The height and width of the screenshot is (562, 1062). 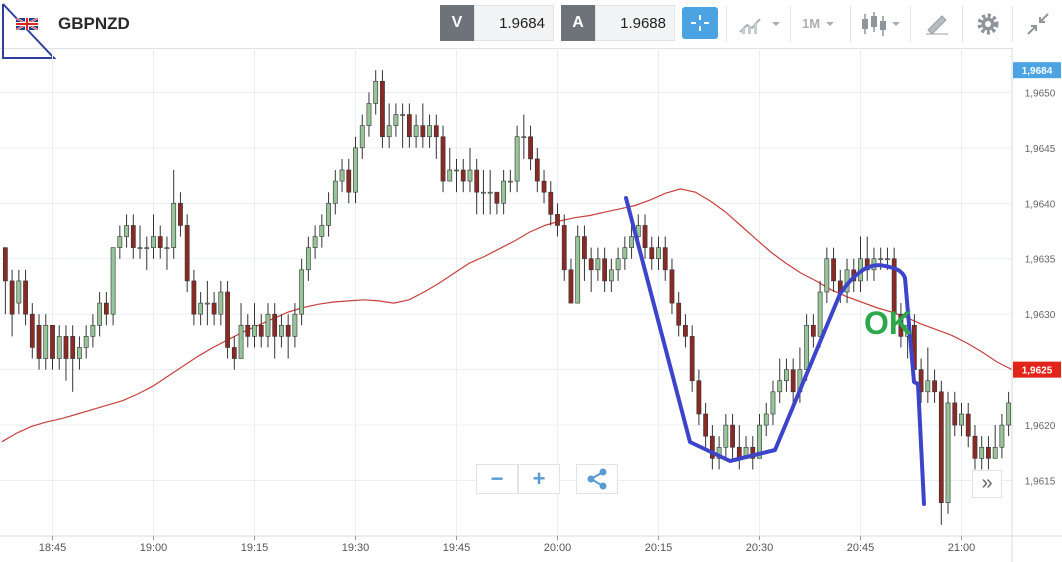 I want to click on x-tick-label: 18:45, so click(x=53, y=548).